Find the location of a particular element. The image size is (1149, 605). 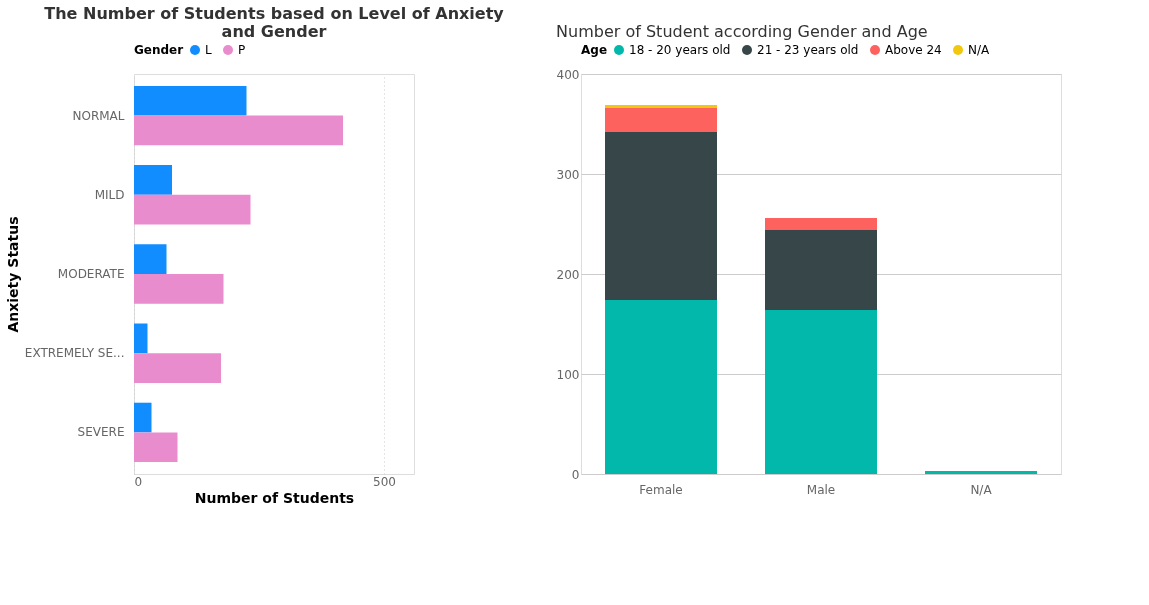

legend-label: L is located at coordinates (208, 50).